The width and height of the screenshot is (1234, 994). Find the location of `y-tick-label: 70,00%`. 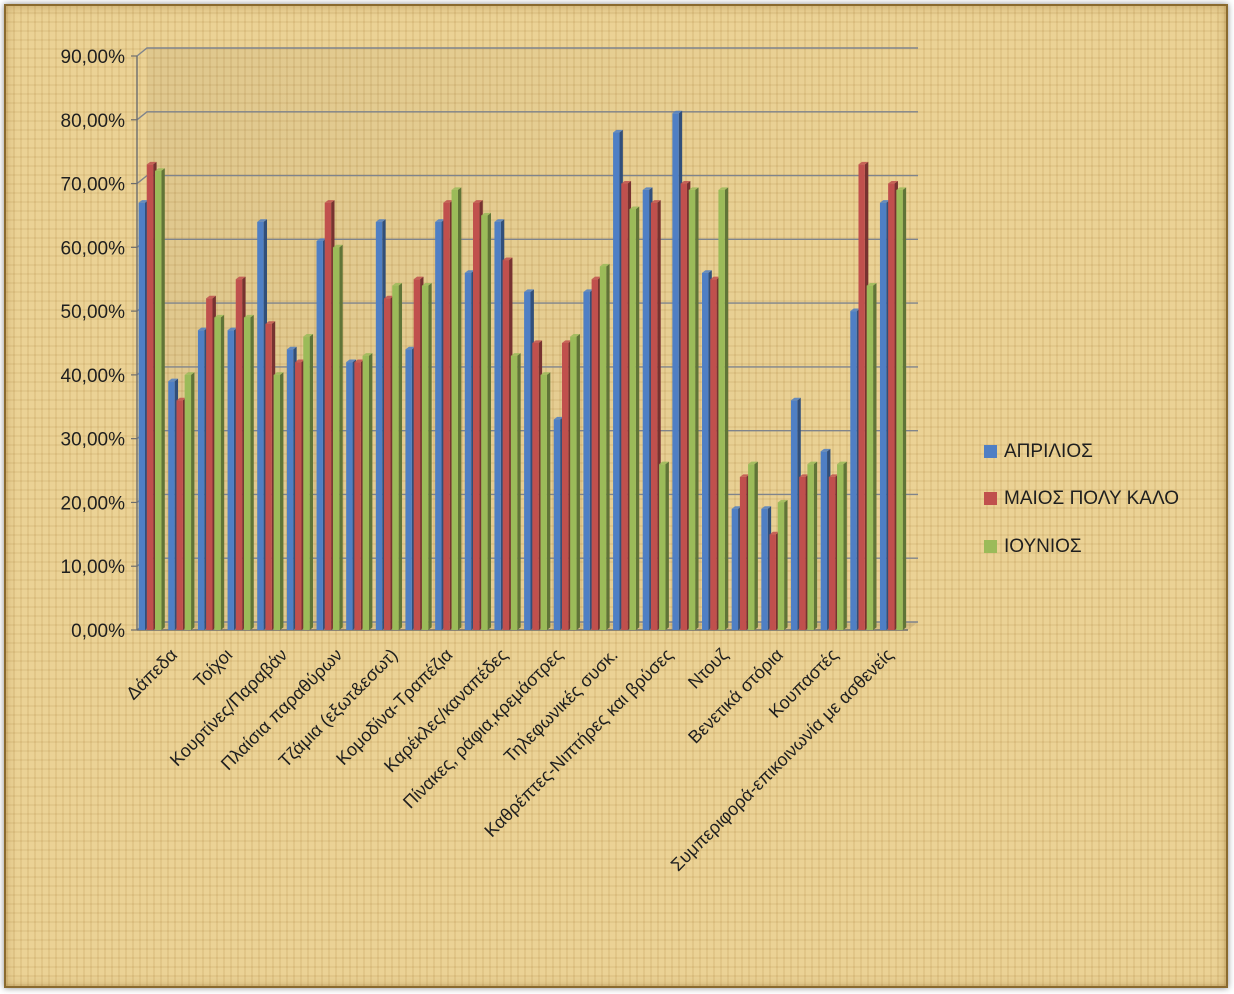

y-tick-label: 70,00% is located at coordinates (93, 185).